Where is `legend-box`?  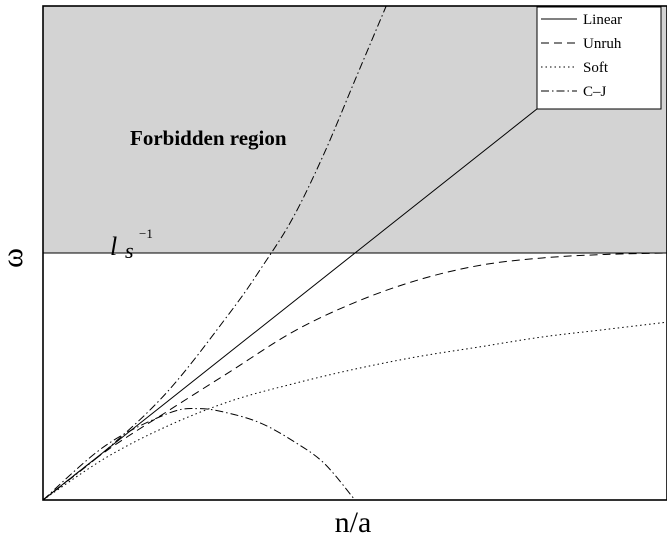 legend-box is located at coordinates (599, 58).